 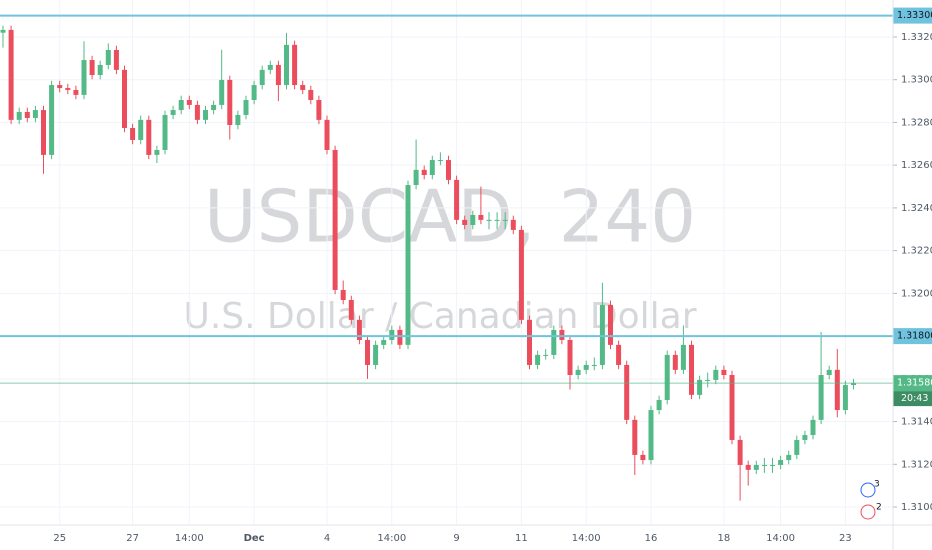 What do you see at coordinates (651, 538) in the screenshot?
I see `x-tick-label: 16` at bounding box center [651, 538].